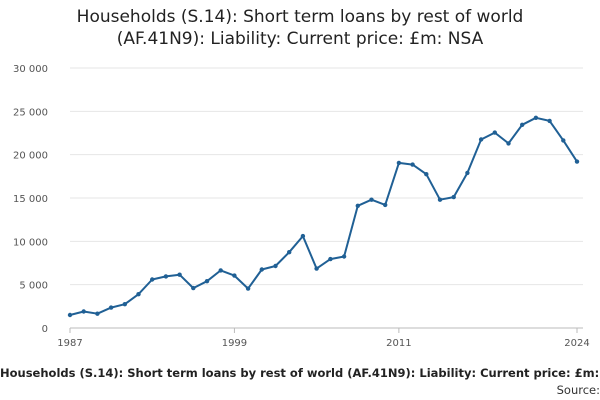 This screenshot has width=600, height=400. Describe the element at coordinates (576, 343) in the screenshot. I see `x-tick-label: 2024` at that location.